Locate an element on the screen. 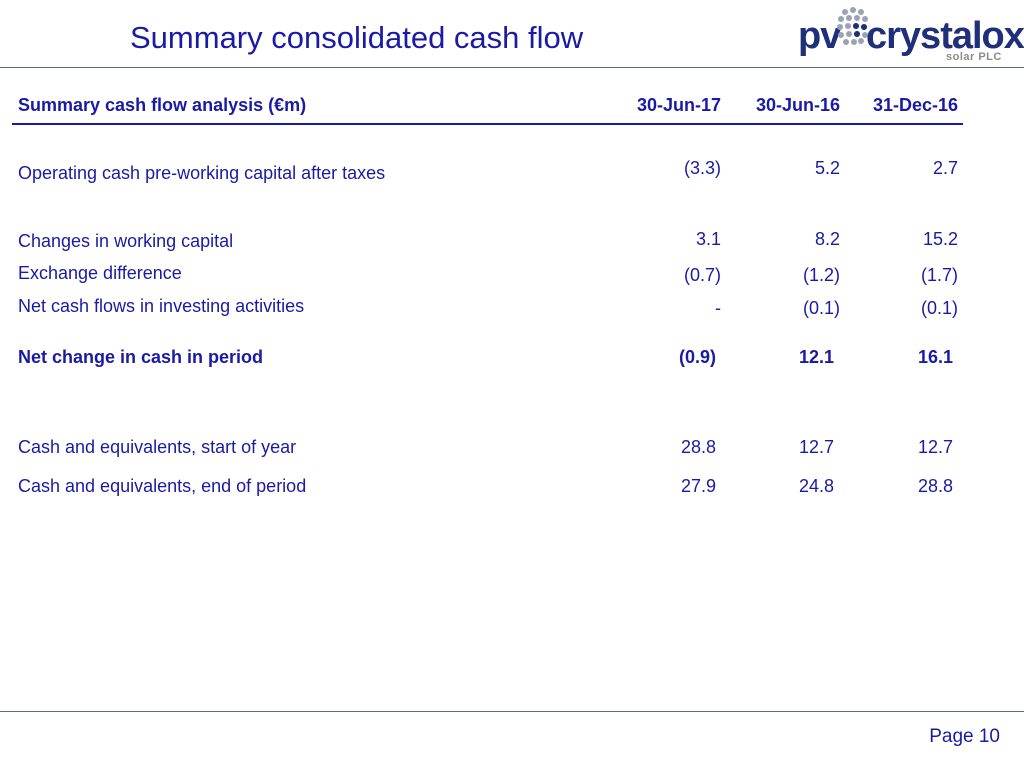 The height and width of the screenshot is (768, 1024). row-label-investing-activities: Net cash flows in investing activities is located at coordinates (161, 306).